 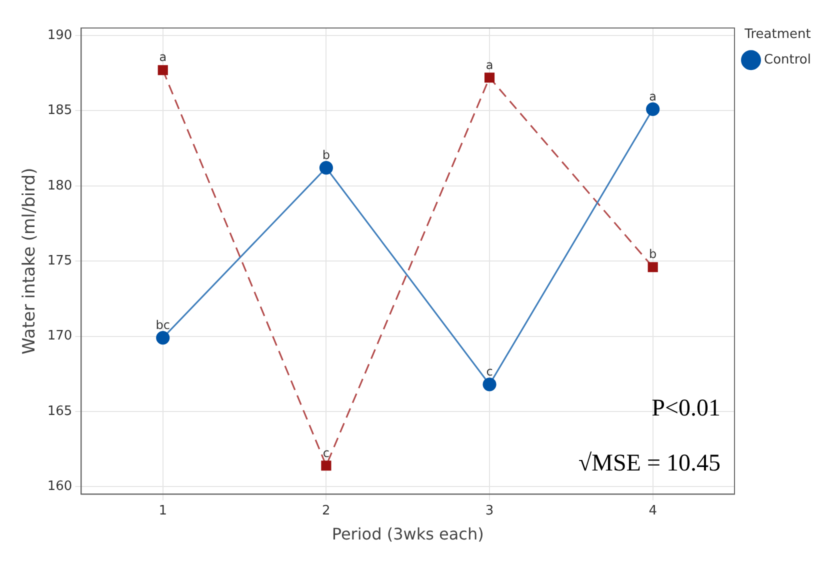 What do you see at coordinates (489, 510) in the screenshot?
I see `x-tick-label: 3` at bounding box center [489, 510].